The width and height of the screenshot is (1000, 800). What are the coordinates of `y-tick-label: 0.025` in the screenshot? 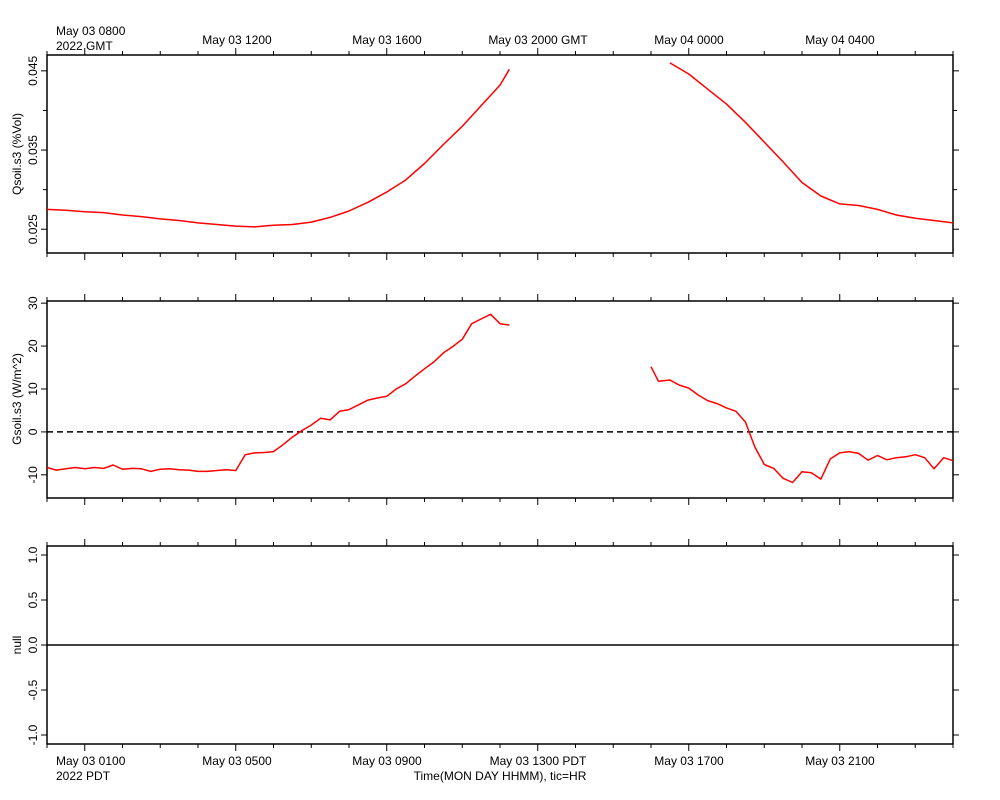 It's located at (33, 229).